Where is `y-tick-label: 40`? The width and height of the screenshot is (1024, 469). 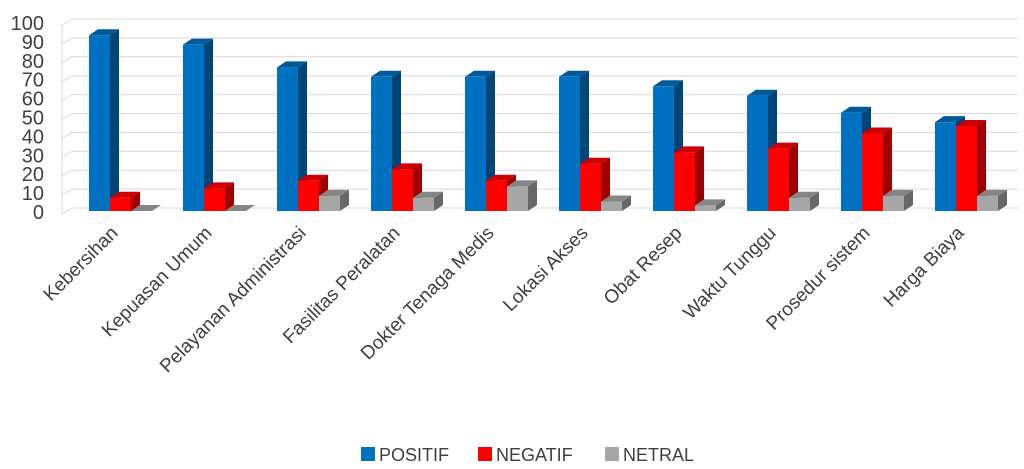
y-tick-label: 40 is located at coordinates (33, 137).